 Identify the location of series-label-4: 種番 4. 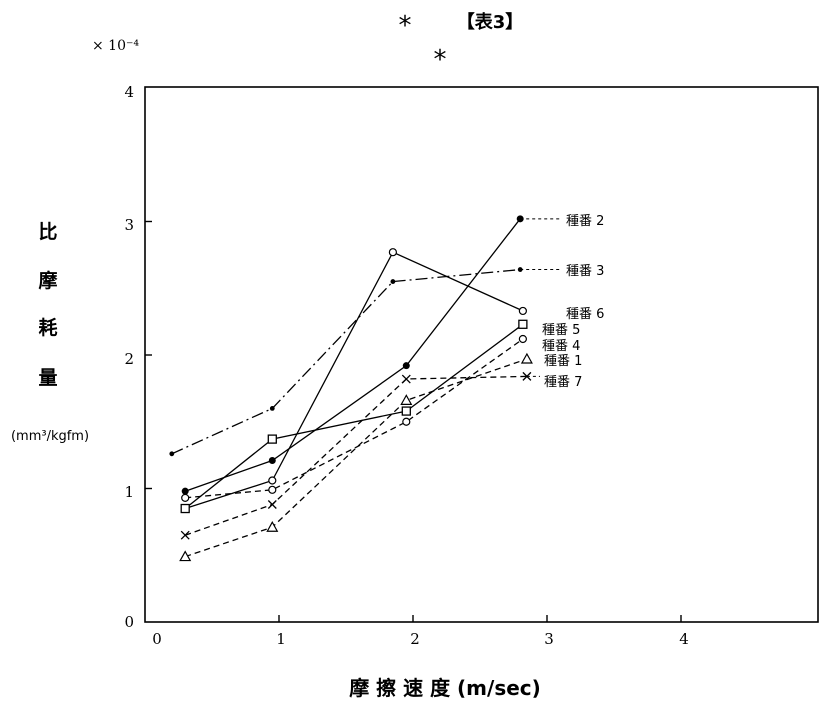
(561, 346).